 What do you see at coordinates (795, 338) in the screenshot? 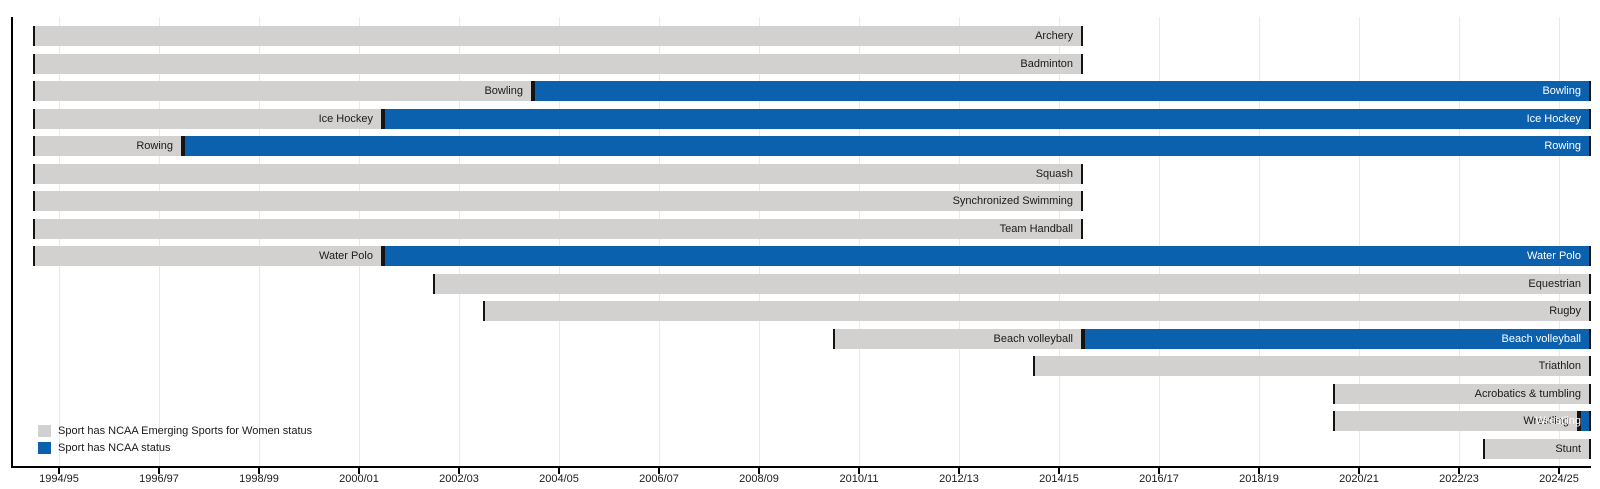
I see `timeline-row-beach-volleyball: Beach volleyball Beach volleyball` at bounding box center [795, 338].